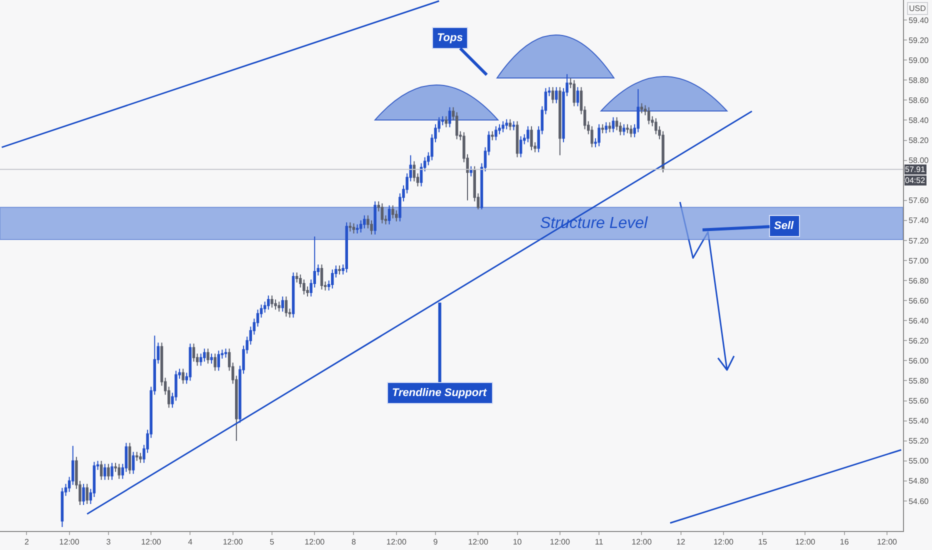  I want to click on x-tick-label: 15, so click(763, 542).